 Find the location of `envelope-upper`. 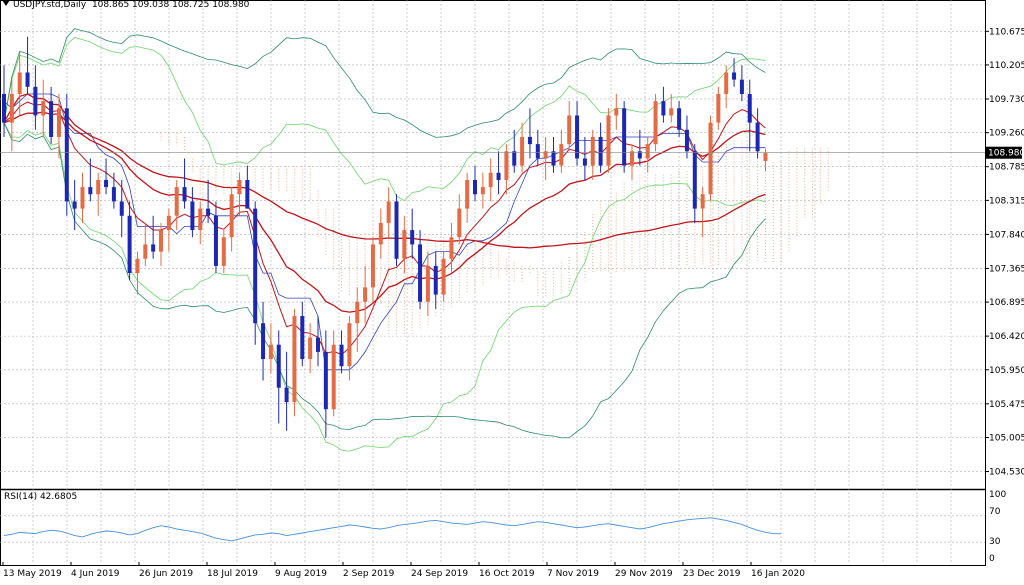

envelope-upper is located at coordinates (384, 83).